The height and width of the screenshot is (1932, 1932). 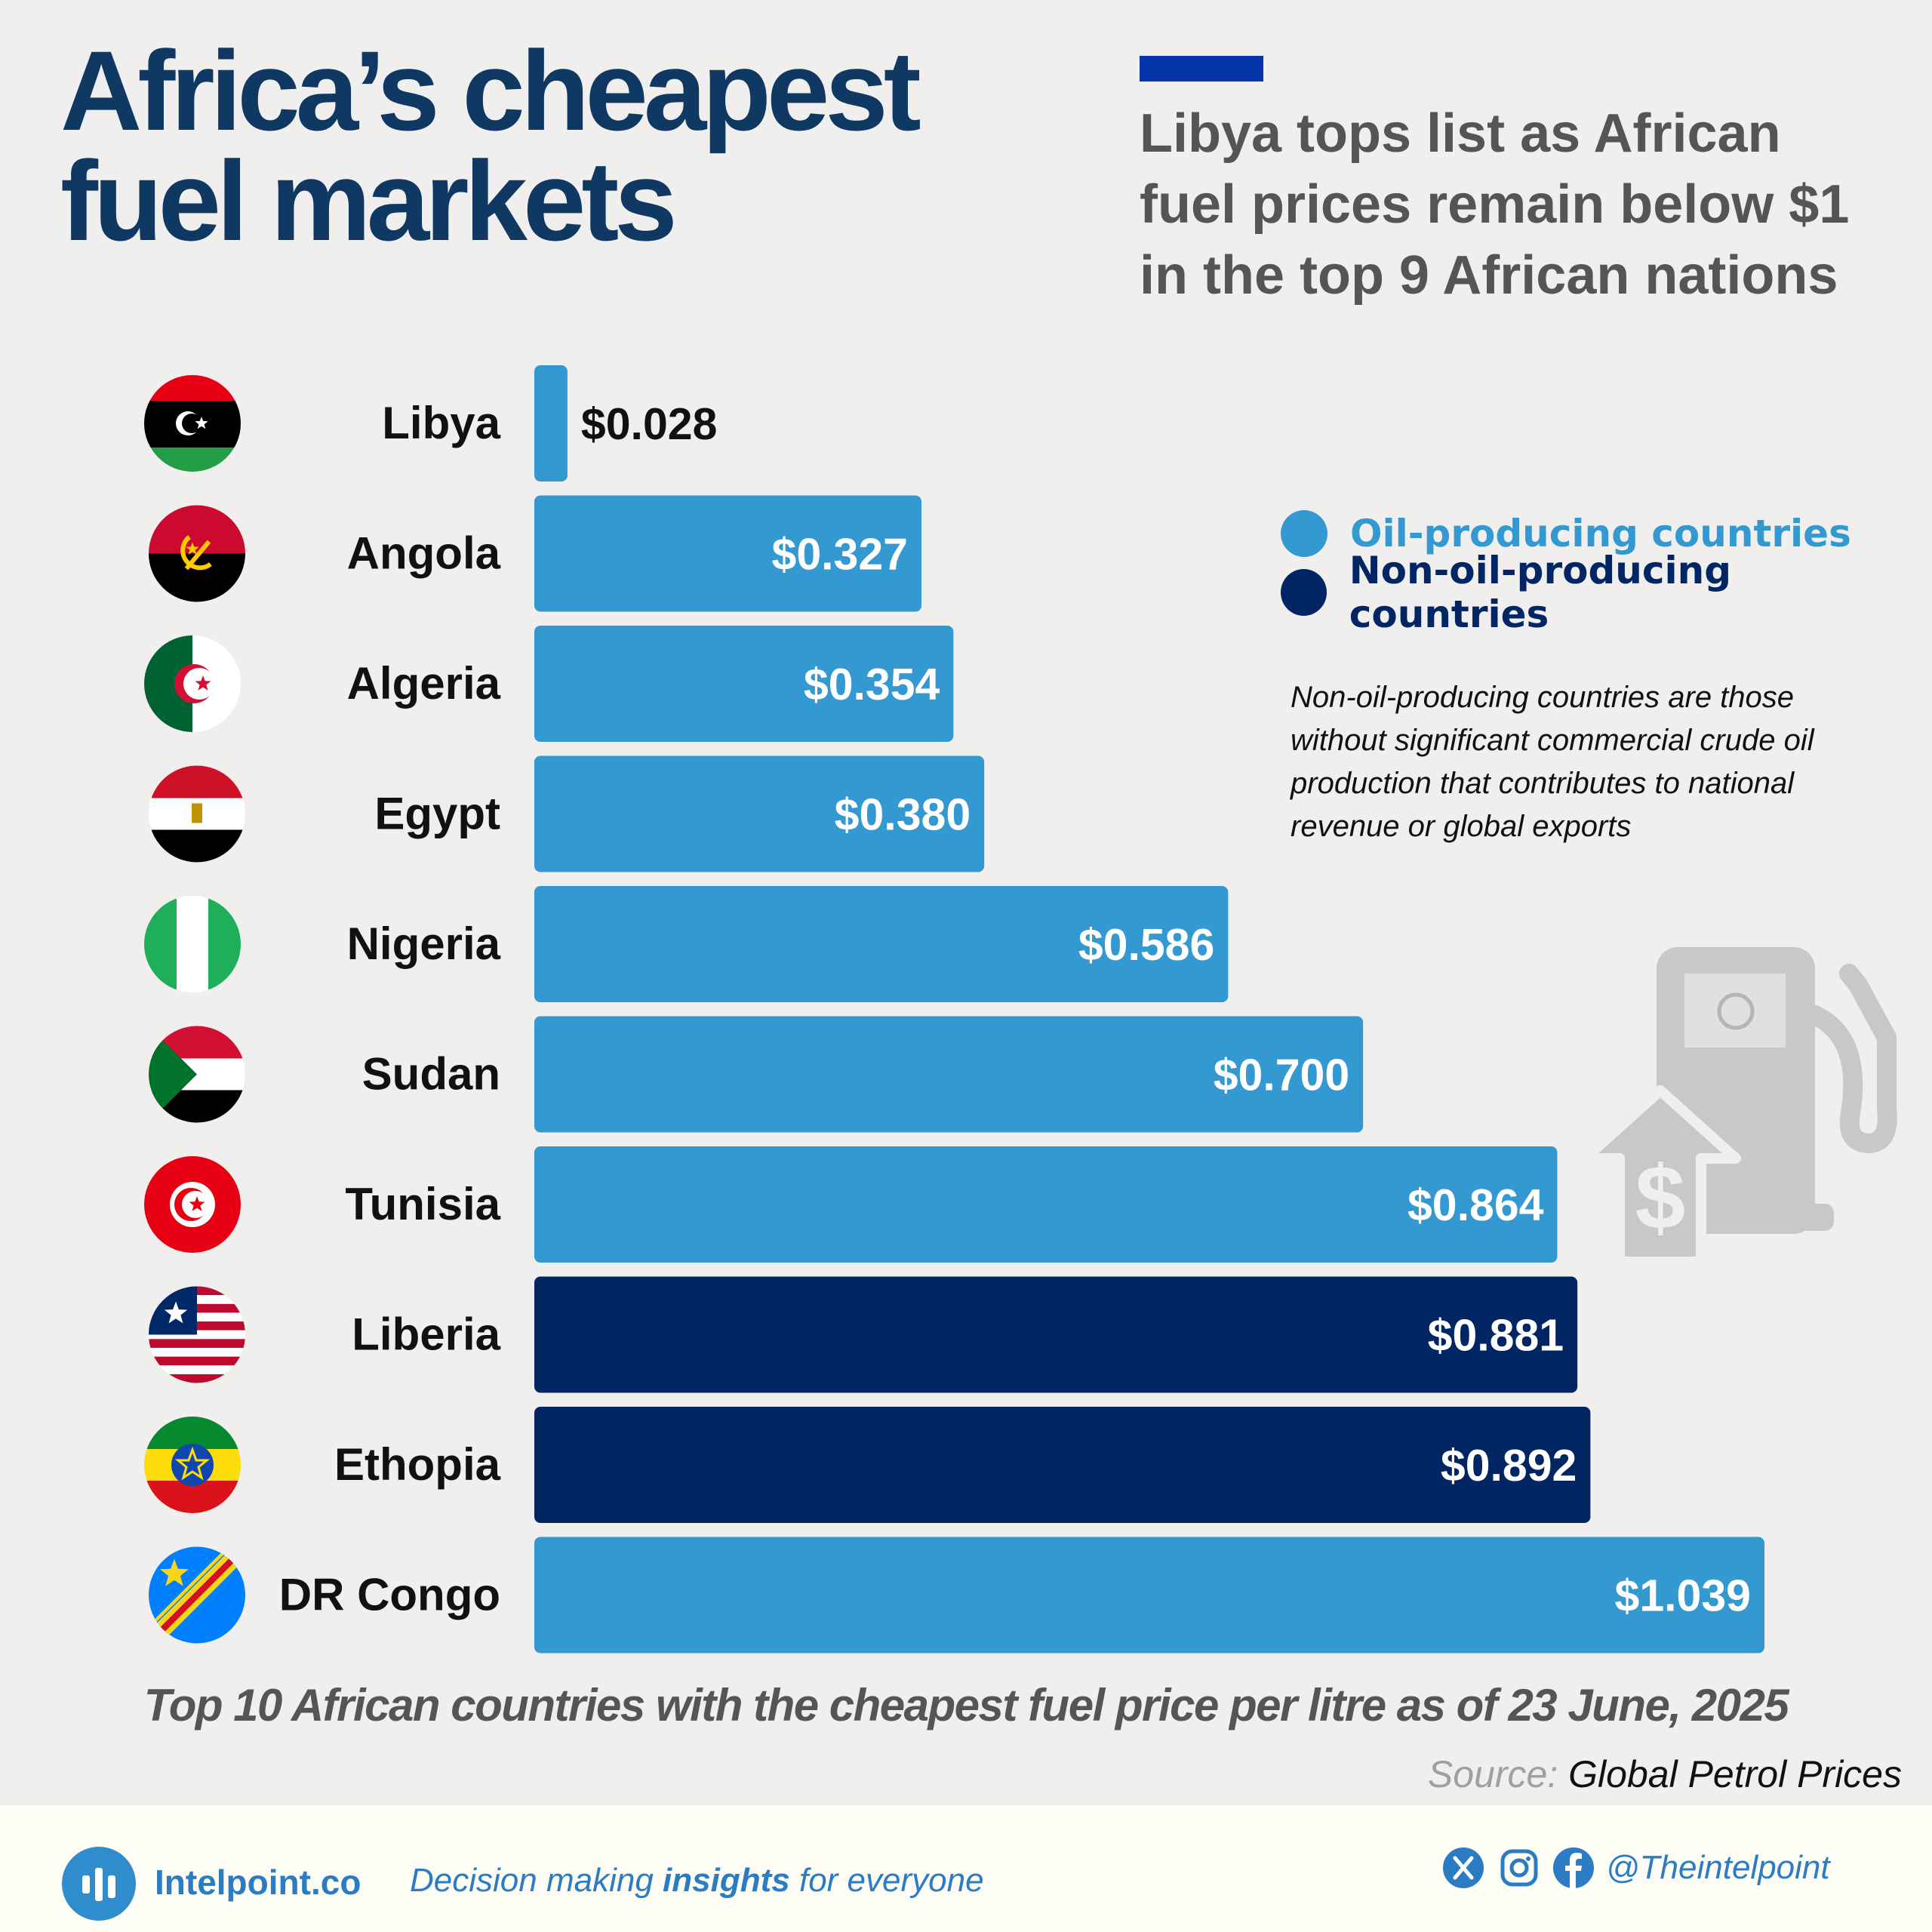 I want to click on value-label-ethopia: $0.892, so click(x=1509, y=1466).